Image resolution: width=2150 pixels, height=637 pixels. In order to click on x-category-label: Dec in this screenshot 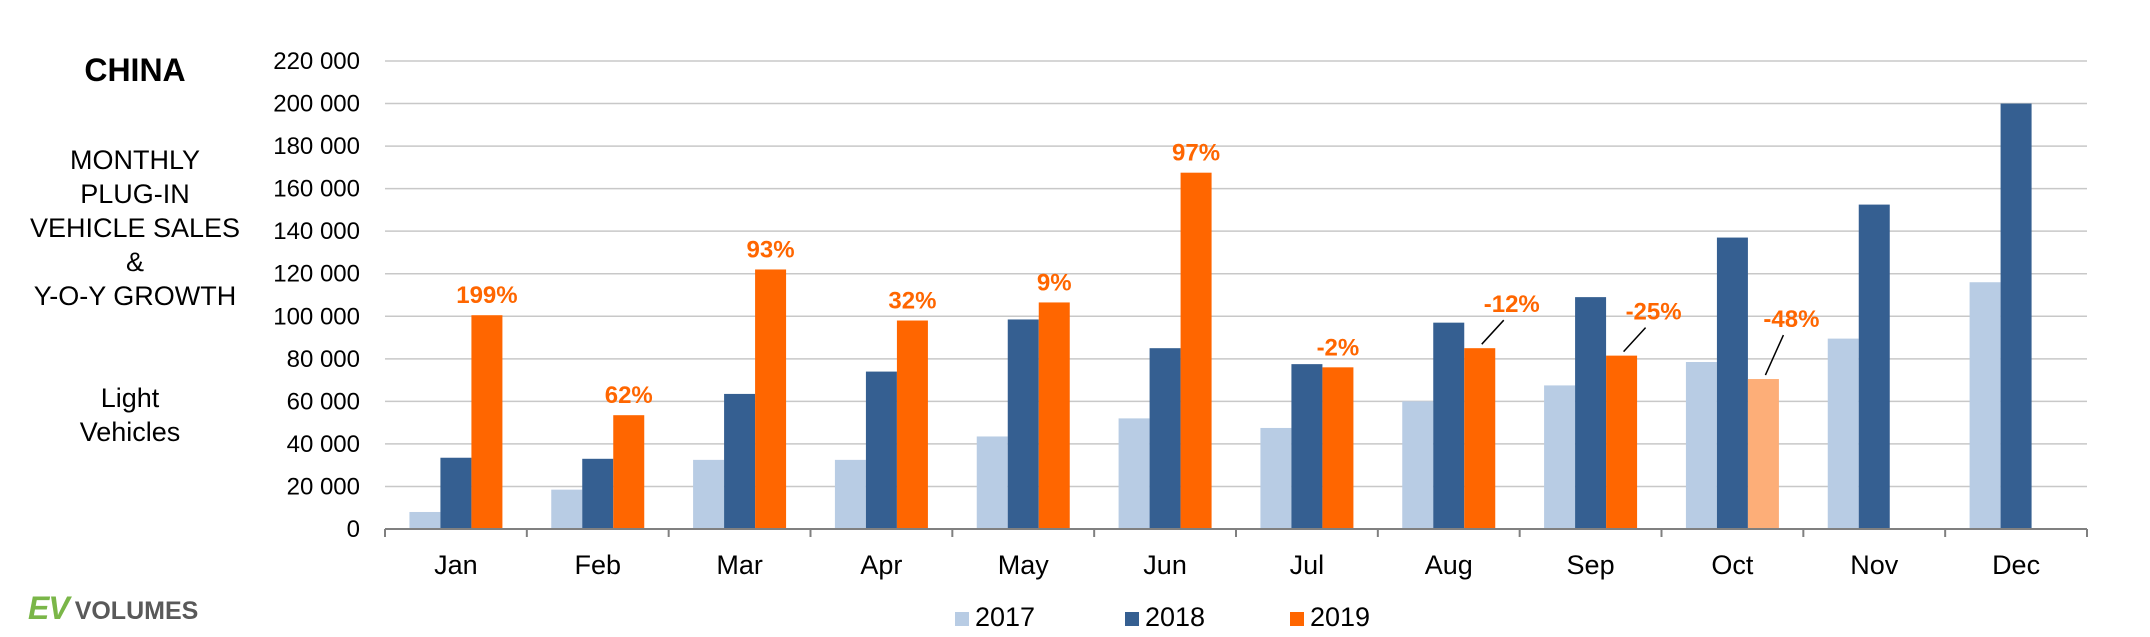, I will do `click(2016, 565)`.